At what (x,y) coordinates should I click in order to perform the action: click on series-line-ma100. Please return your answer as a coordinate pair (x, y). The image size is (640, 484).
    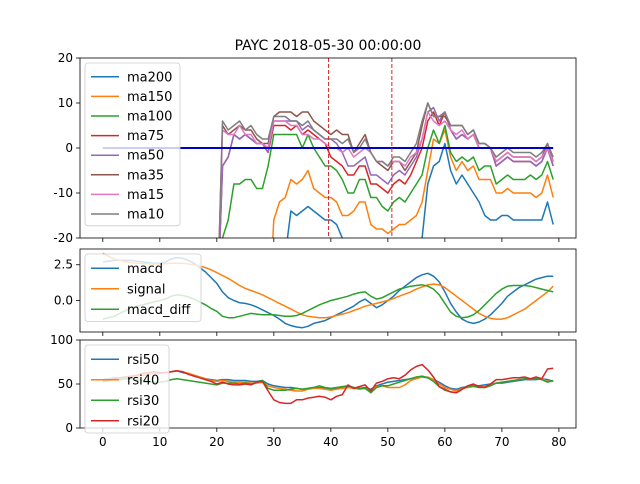
    Looking at the image, I should click on (387, 181).